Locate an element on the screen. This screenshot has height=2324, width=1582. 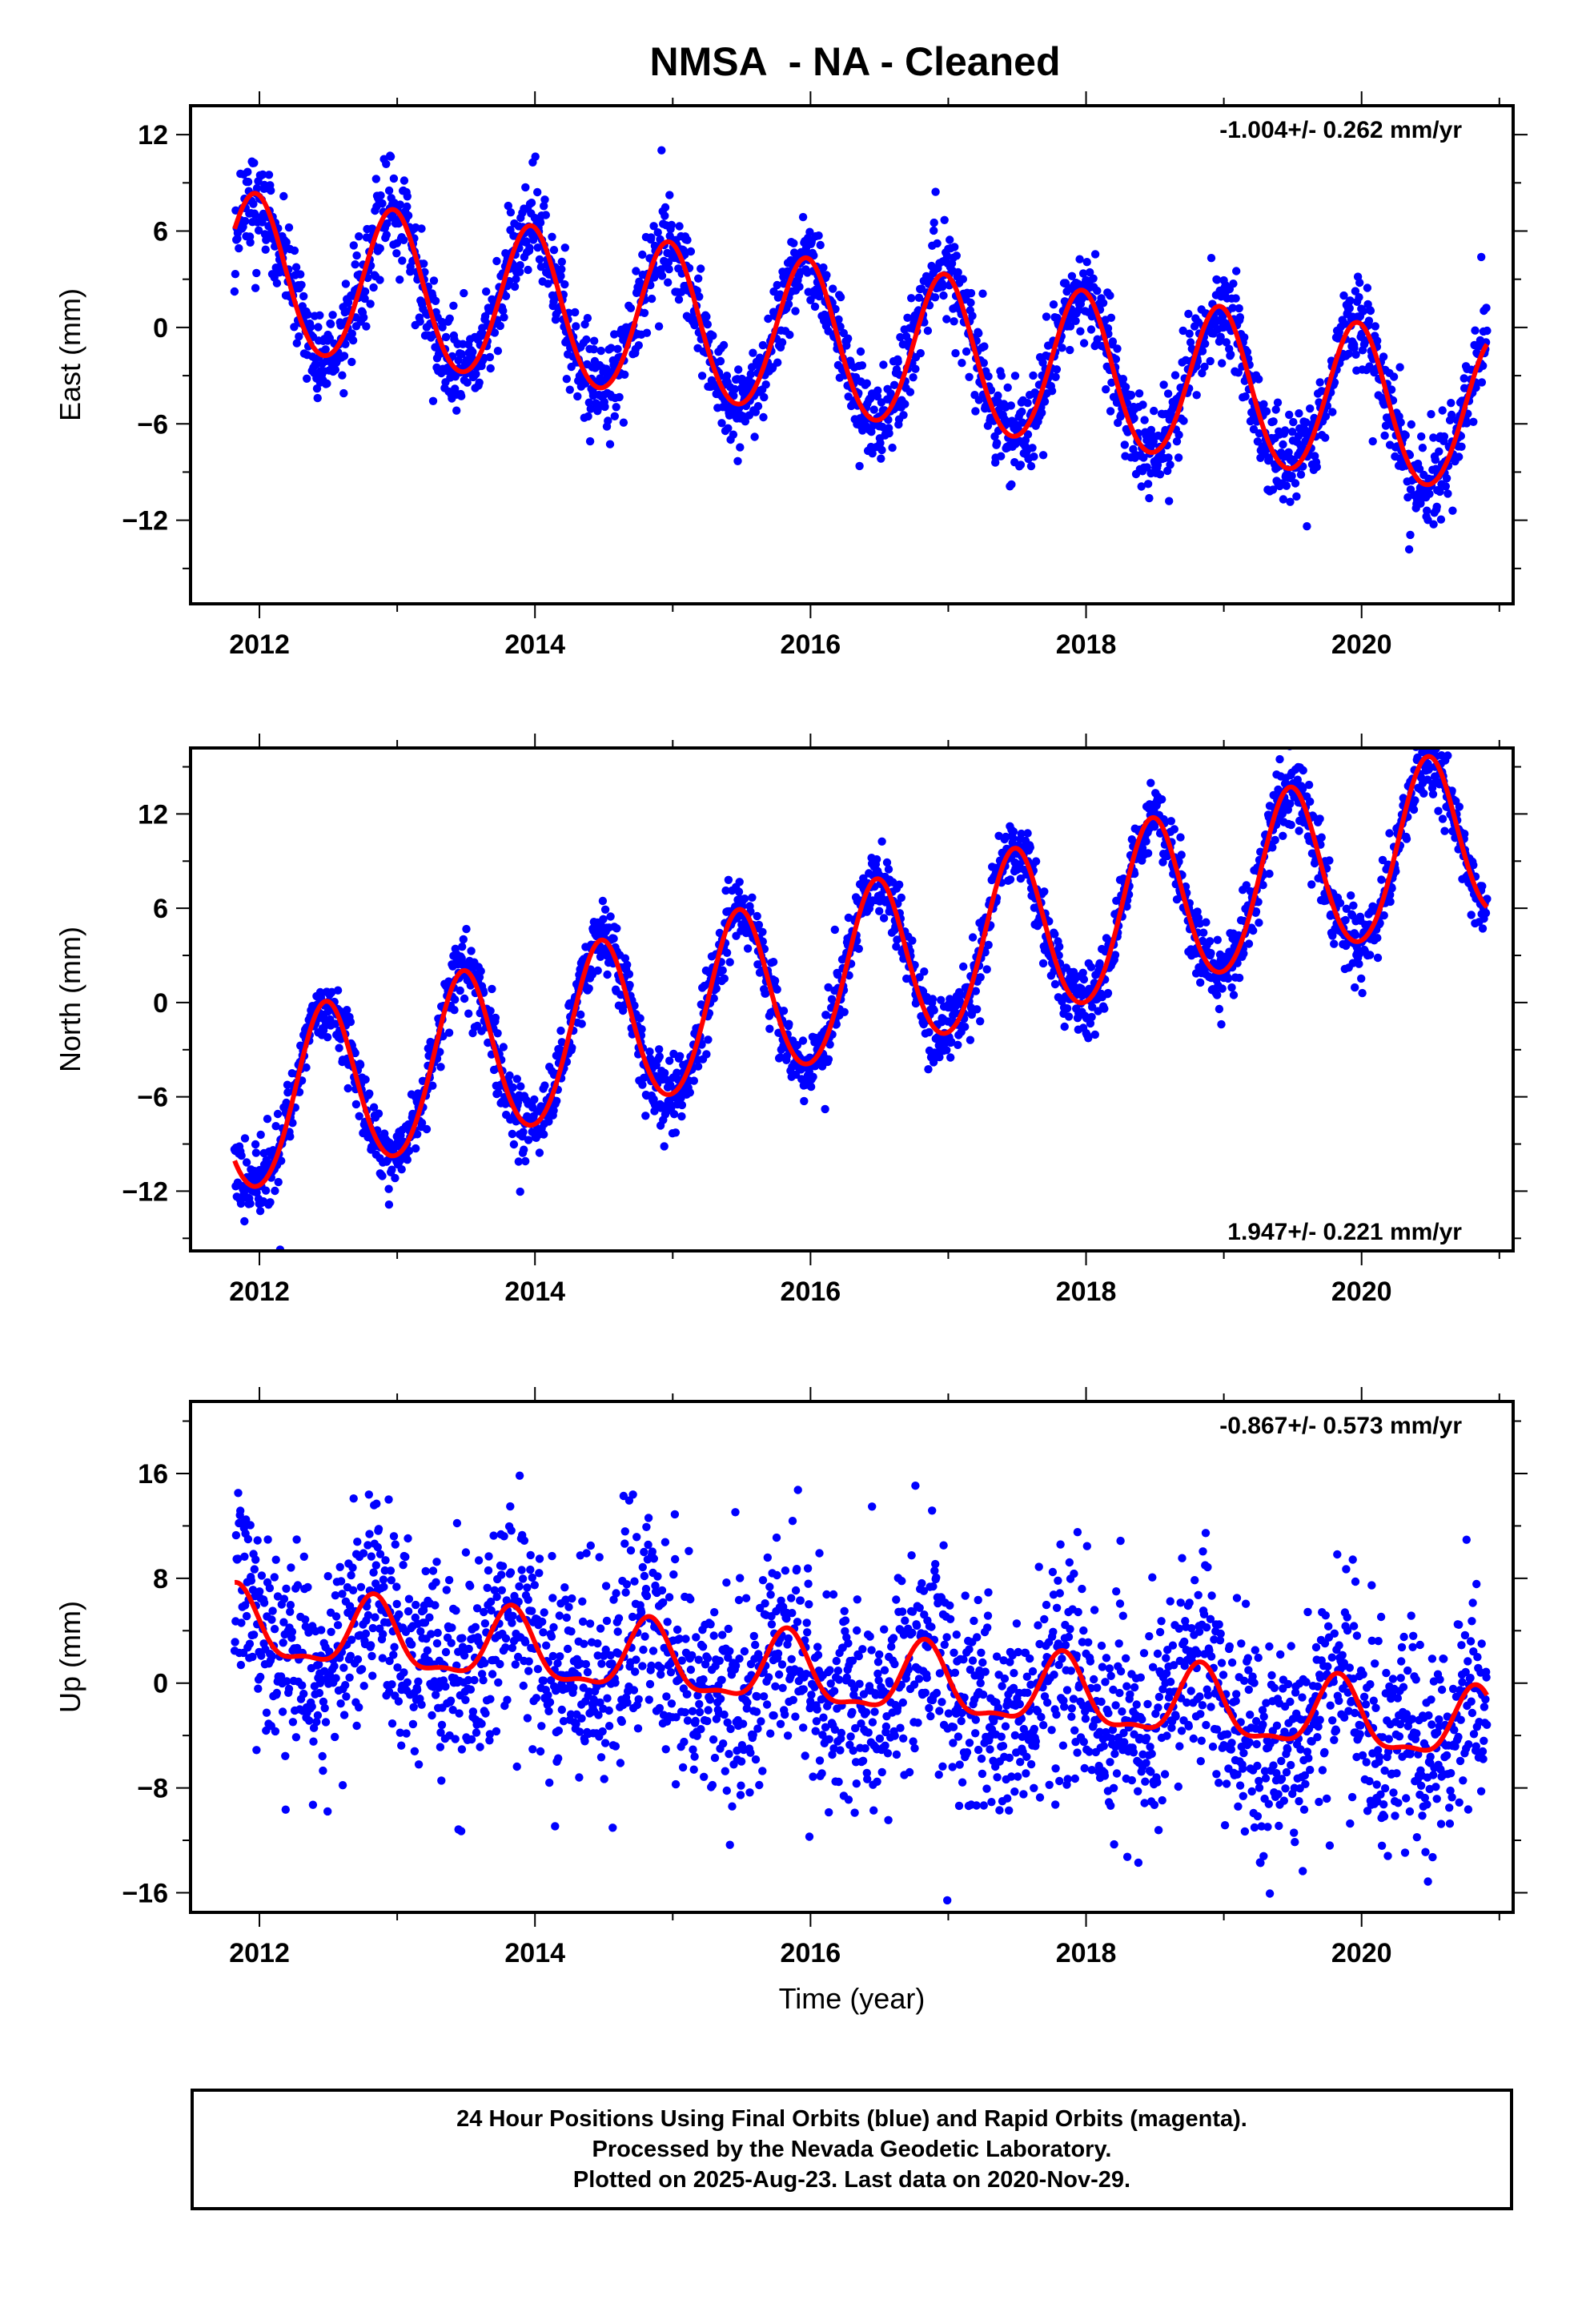
north-x-tick-label: 2012 is located at coordinates (260, 1292).